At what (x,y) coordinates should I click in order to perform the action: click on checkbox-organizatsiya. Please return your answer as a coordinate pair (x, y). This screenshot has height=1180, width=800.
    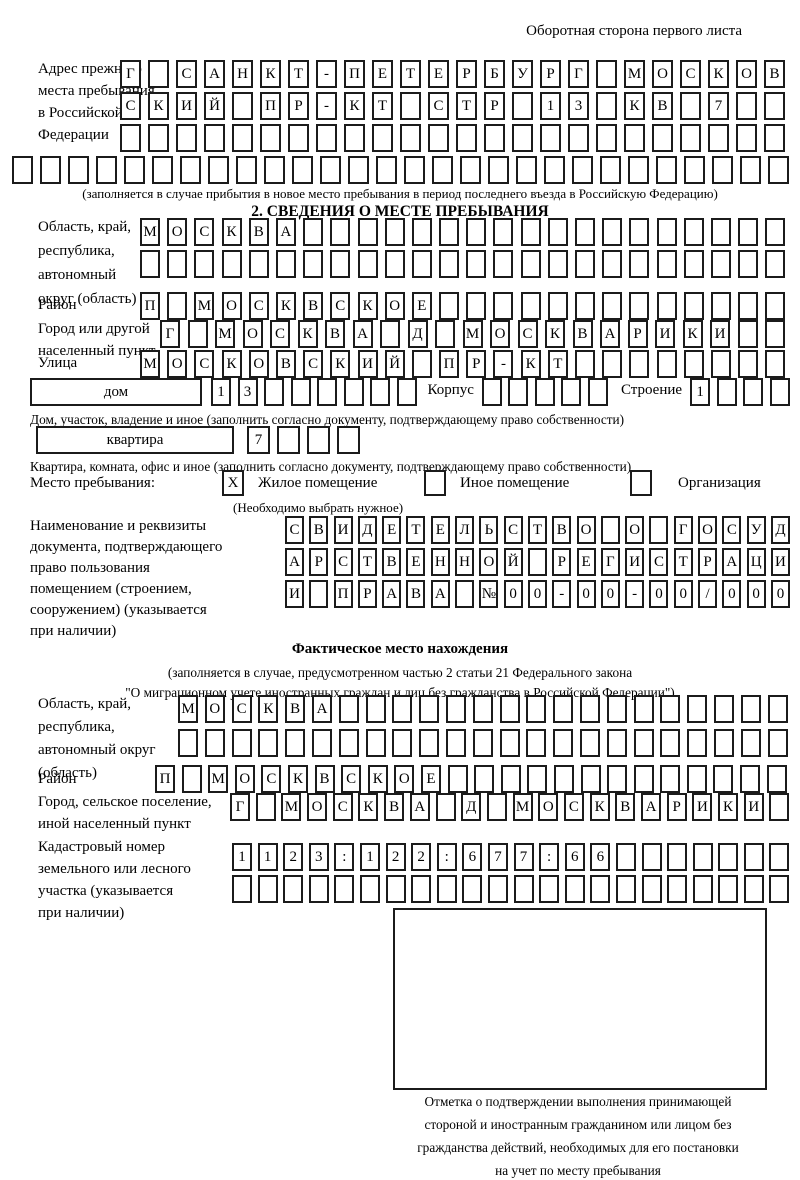
    Looking at the image, I should click on (641, 483).